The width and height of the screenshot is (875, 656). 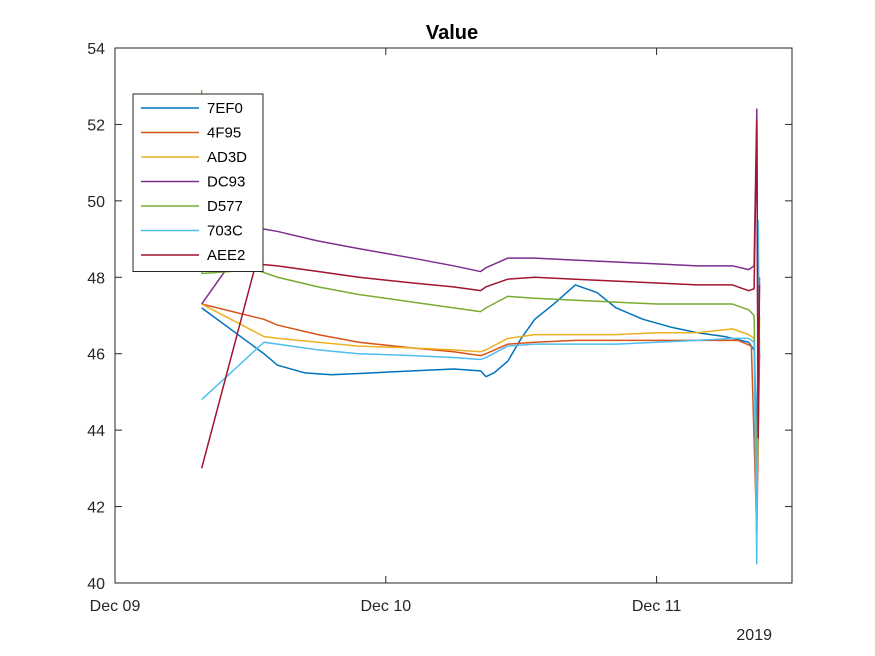 I want to click on legend: 7EF0 4F95 AD3D DC93 D577 703C AEE2, so click(x=198, y=182).